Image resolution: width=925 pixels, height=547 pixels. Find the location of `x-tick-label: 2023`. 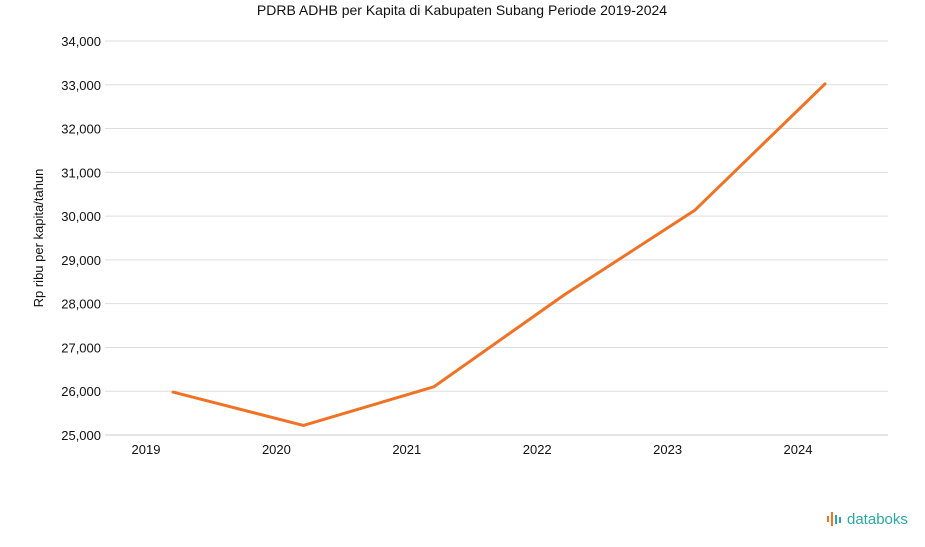

x-tick-label: 2023 is located at coordinates (667, 449).